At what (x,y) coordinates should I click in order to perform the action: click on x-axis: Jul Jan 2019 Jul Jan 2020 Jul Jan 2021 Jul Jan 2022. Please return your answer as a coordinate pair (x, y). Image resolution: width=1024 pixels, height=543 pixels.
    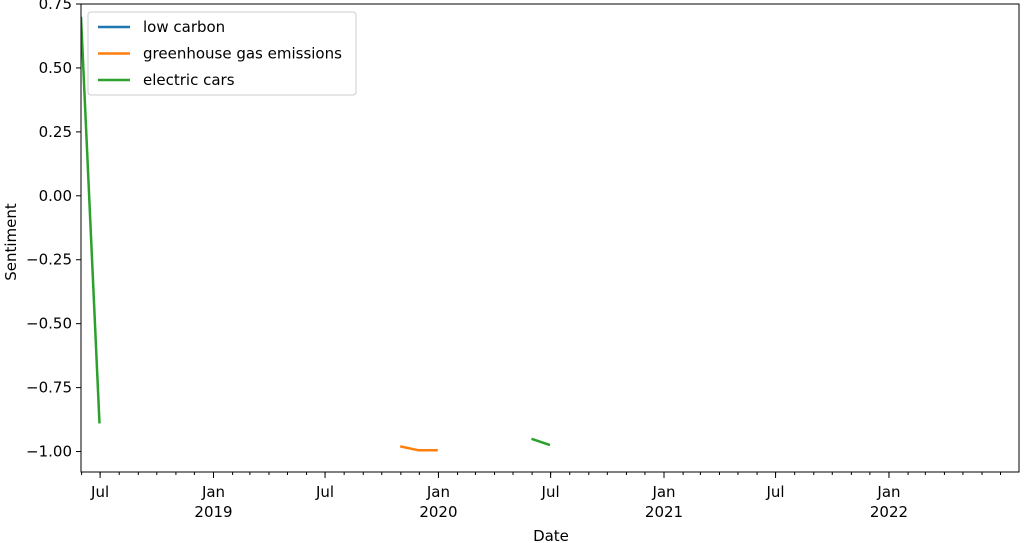
    Looking at the image, I should click on (541, 496).